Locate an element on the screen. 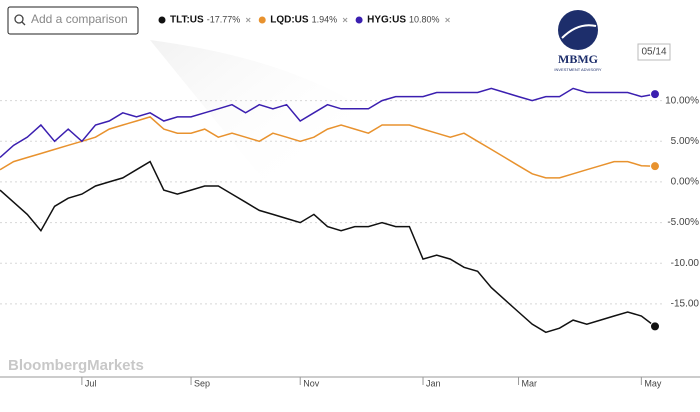  legend-name: LQD:US is located at coordinates (289, 20).